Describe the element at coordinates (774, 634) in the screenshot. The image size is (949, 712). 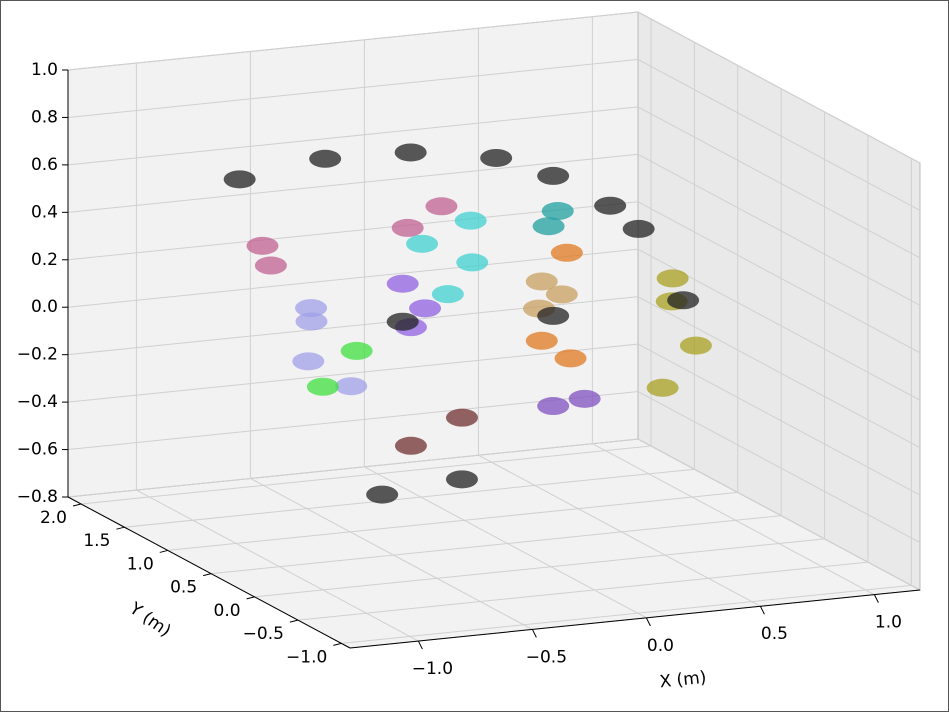
I see `x-tick-label: 0.5` at that location.